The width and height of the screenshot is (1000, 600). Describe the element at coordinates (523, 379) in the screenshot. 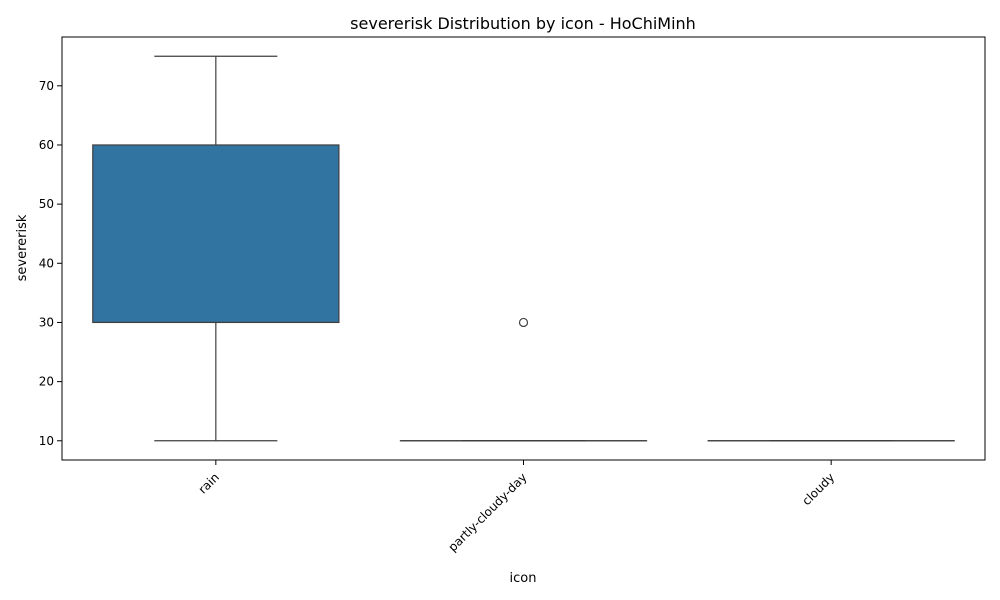

I see `box-partly-cloudy-day` at that location.